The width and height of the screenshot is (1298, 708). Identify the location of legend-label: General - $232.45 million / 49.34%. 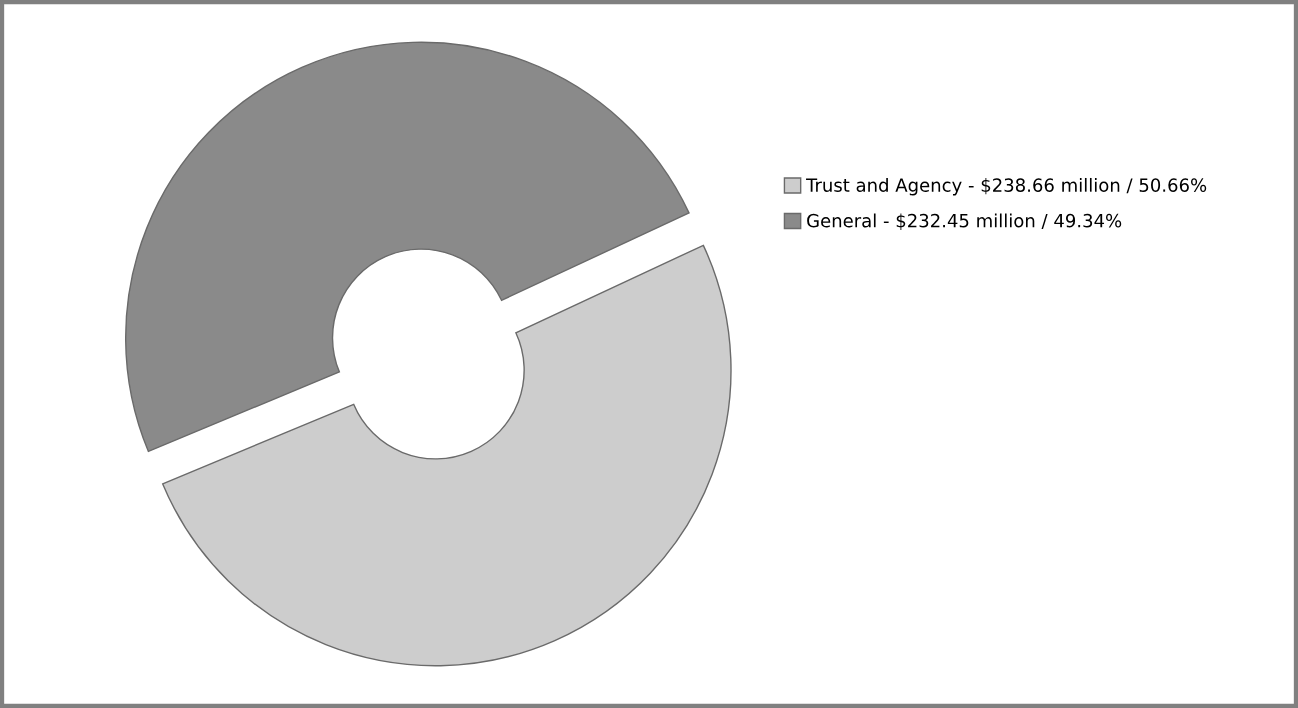
(964, 221).